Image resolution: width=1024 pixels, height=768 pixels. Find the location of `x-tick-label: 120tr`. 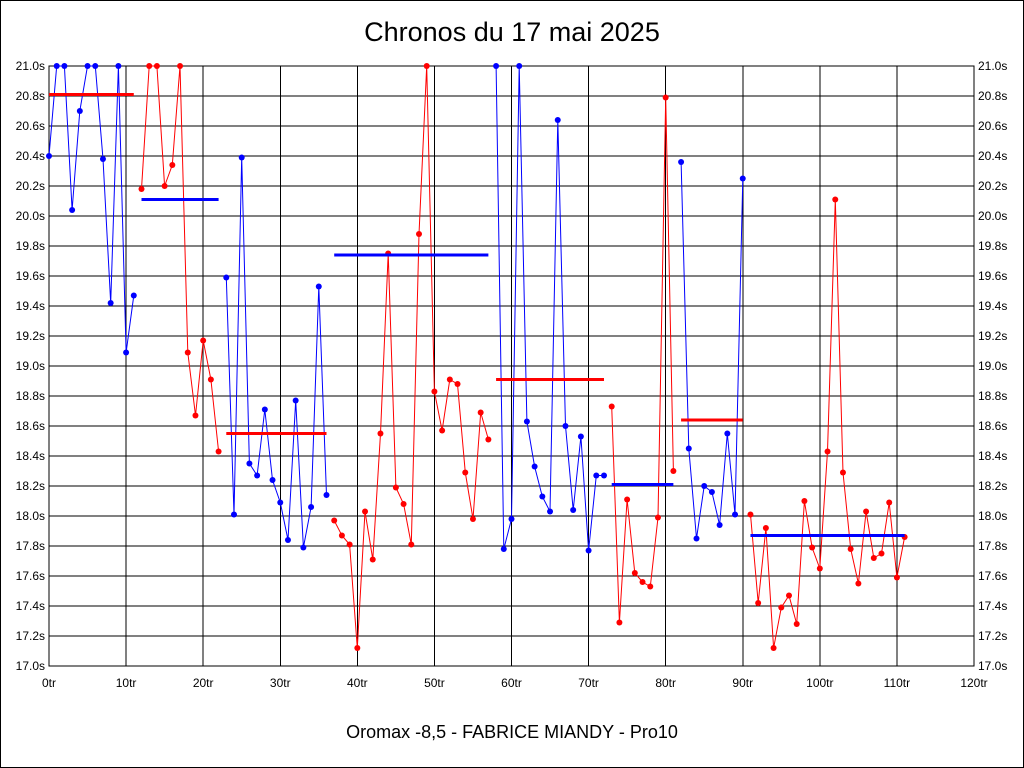

x-tick-label: 120tr is located at coordinates (973, 683).